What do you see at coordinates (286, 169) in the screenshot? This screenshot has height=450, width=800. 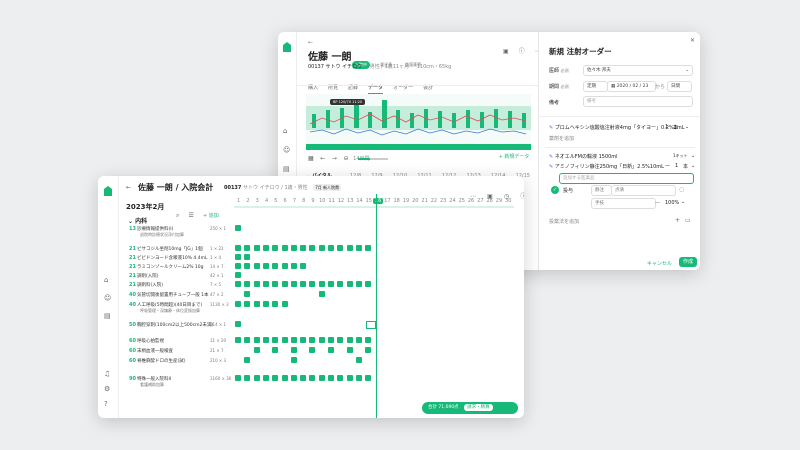 I see `document-icon: ▤` at bounding box center [286, 169].